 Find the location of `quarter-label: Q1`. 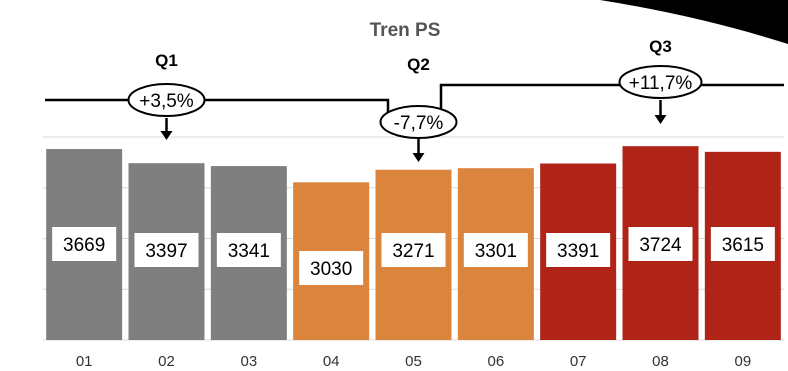

quarter-label: Q1 is located at coordinates (166, 60).